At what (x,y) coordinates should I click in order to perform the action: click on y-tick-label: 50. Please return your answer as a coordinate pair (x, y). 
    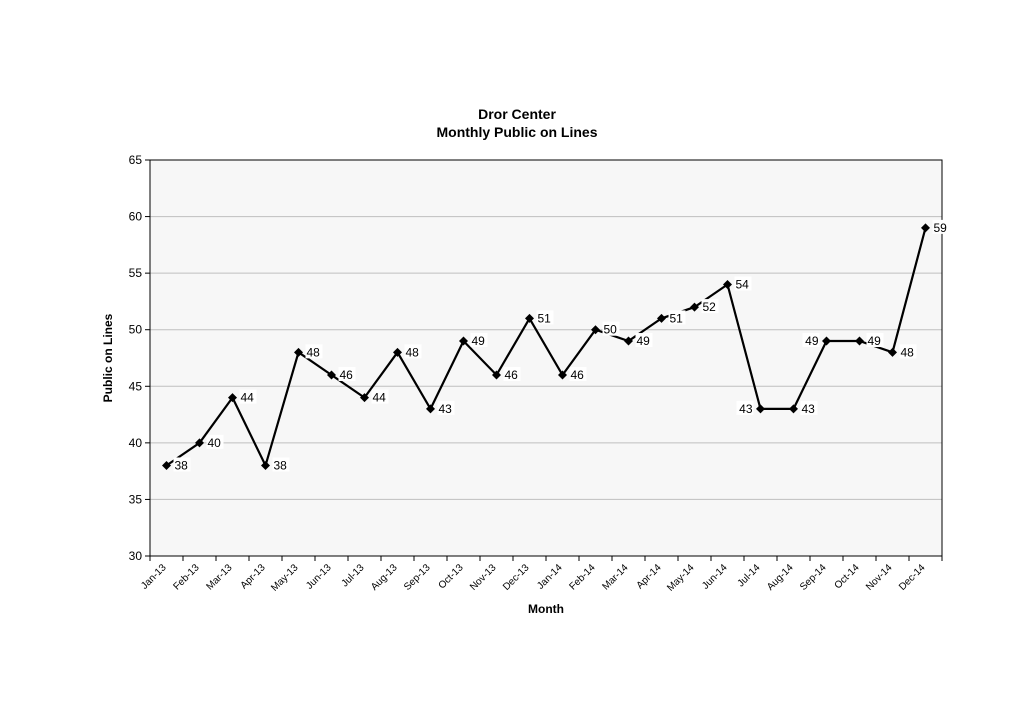
    Looking at the image, I should click on (136, 330).